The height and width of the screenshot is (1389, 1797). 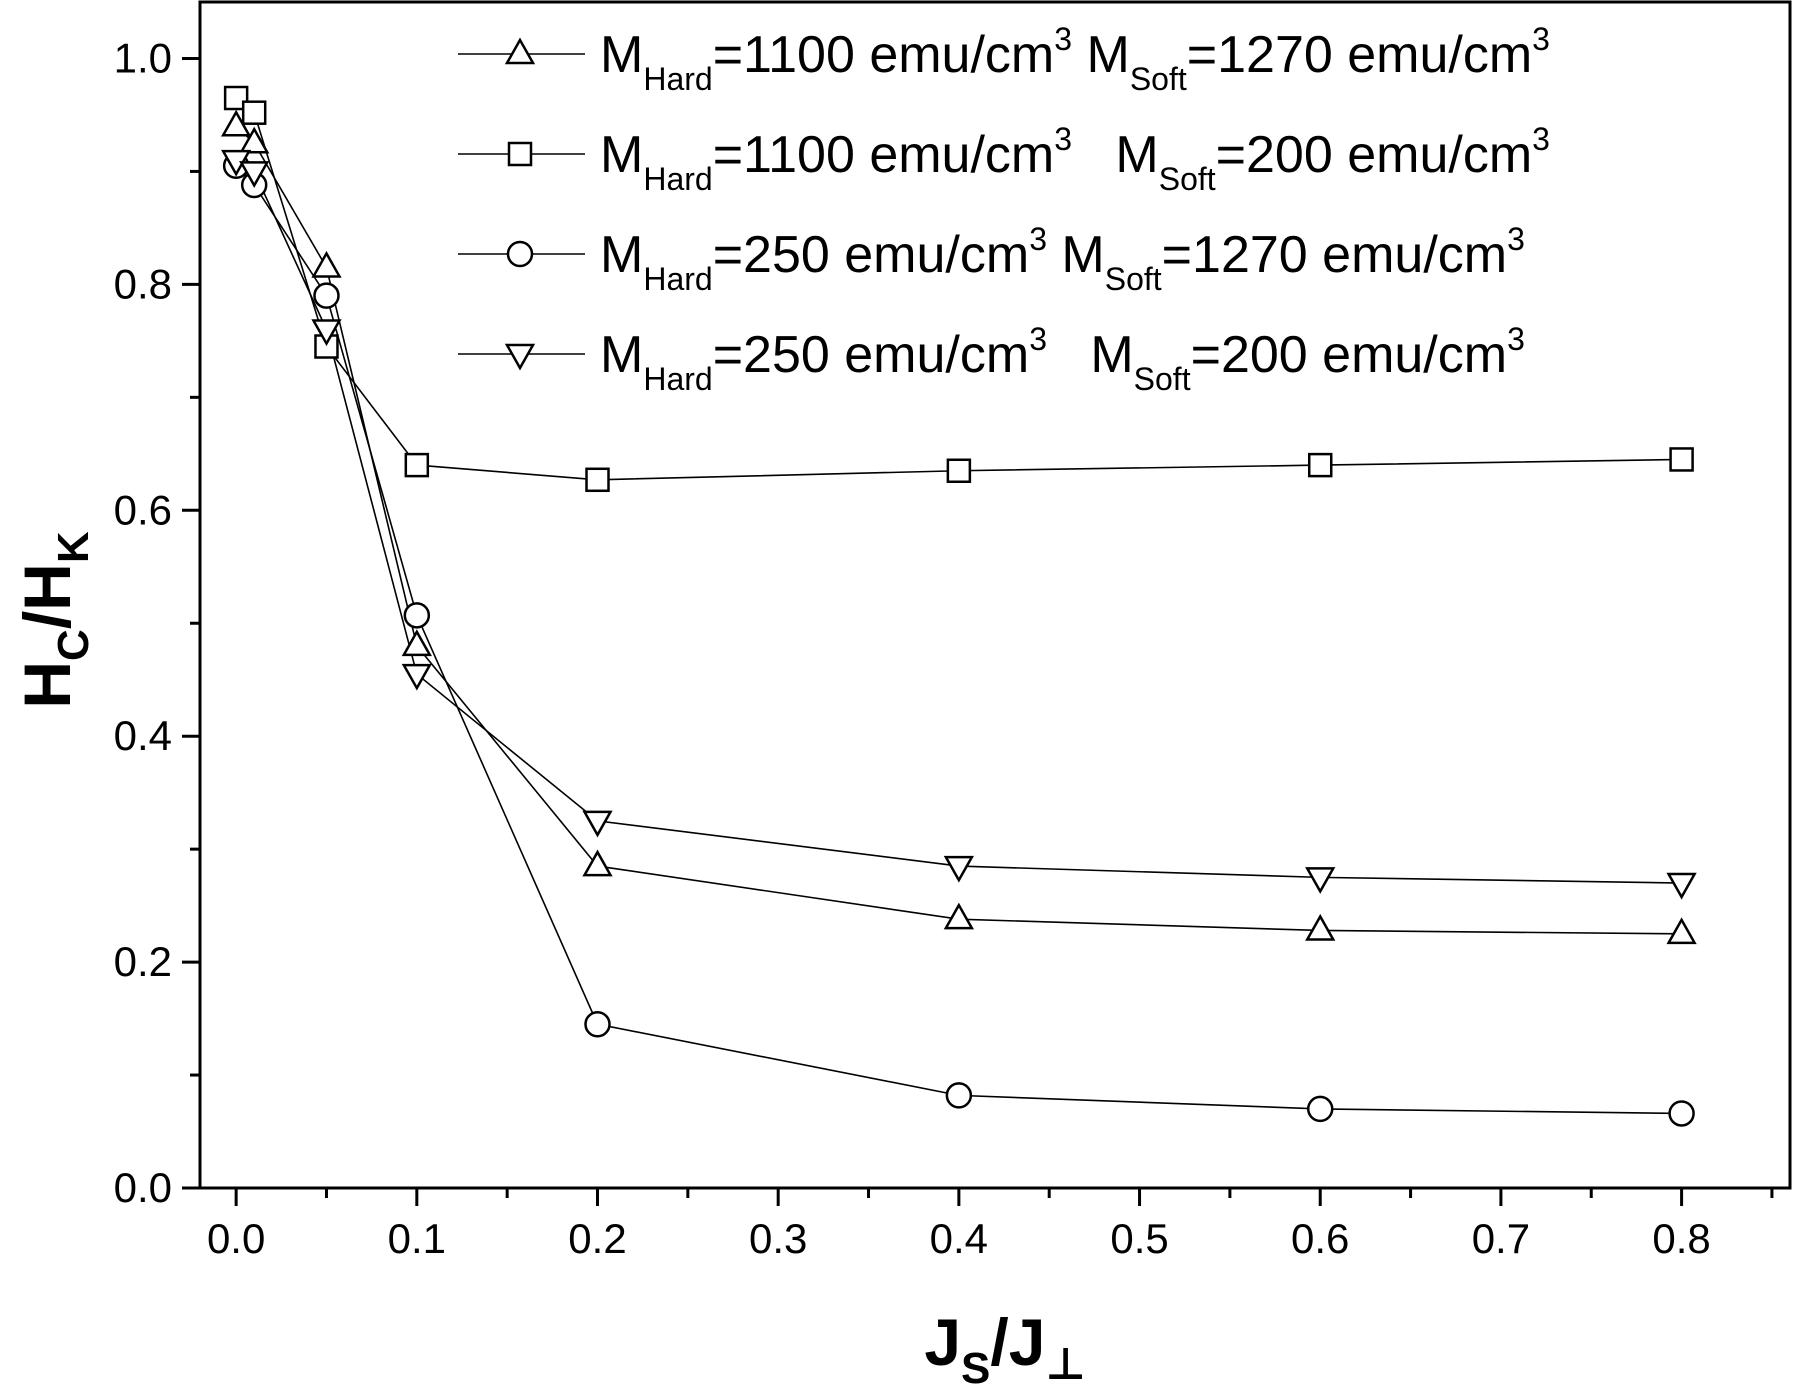 I want to click on y-tick-label: 0.4, so click(x=143, y=735).